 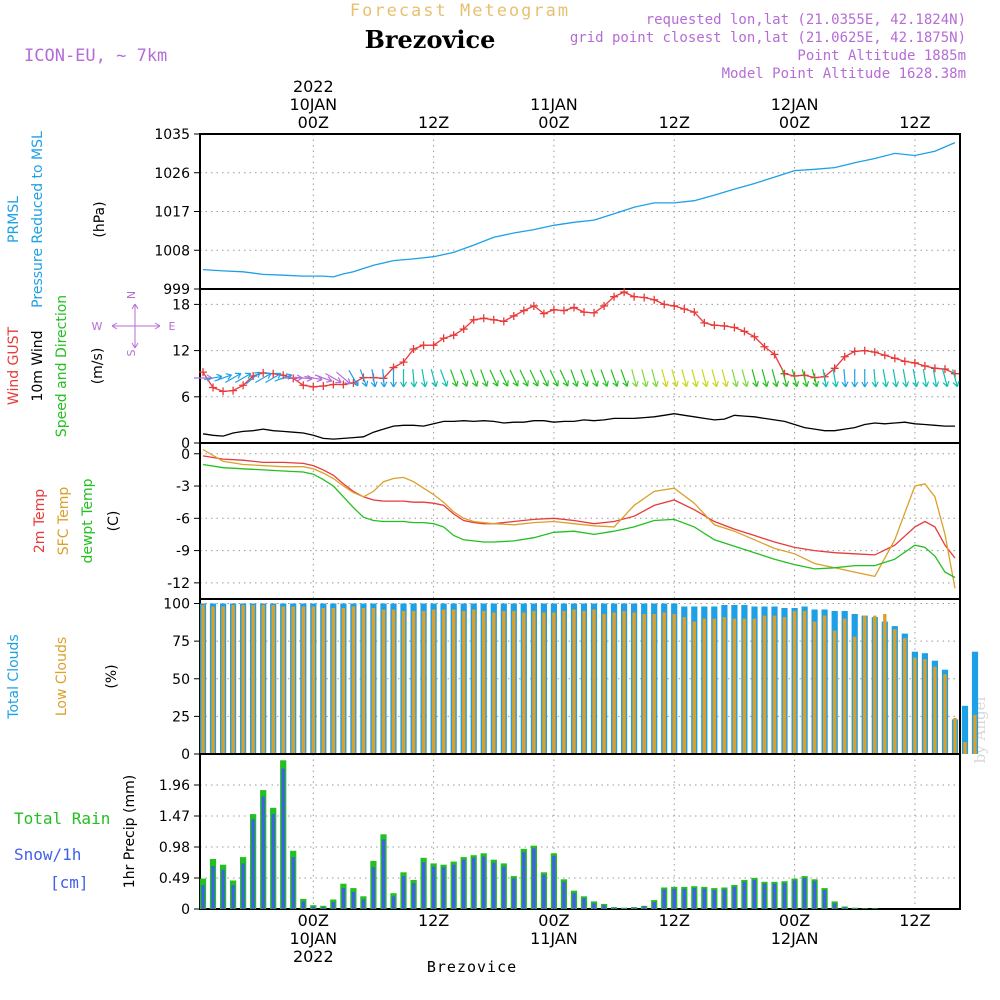 What do you see at coordinates (185, 455) in the screenshot?
I see `temperature-ytick-label: 0` at bounding box center [185, 455].